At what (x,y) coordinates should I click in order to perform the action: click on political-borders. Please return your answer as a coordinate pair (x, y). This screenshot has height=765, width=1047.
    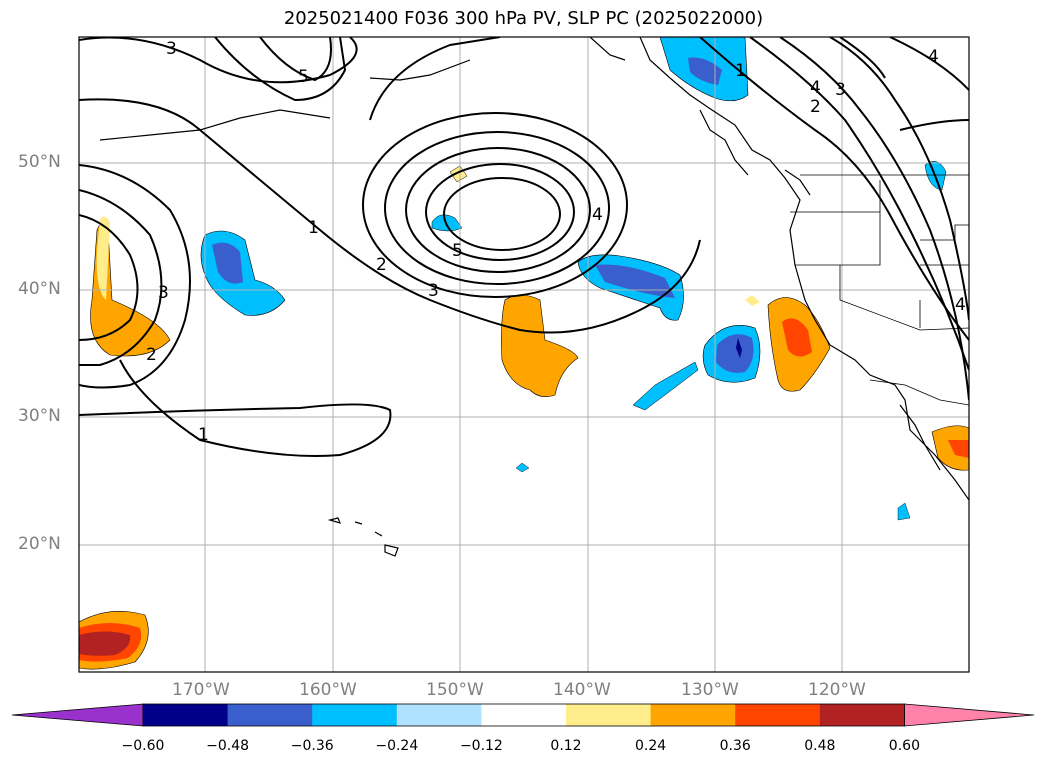
    Looking at the image, I should click on (879, 290).